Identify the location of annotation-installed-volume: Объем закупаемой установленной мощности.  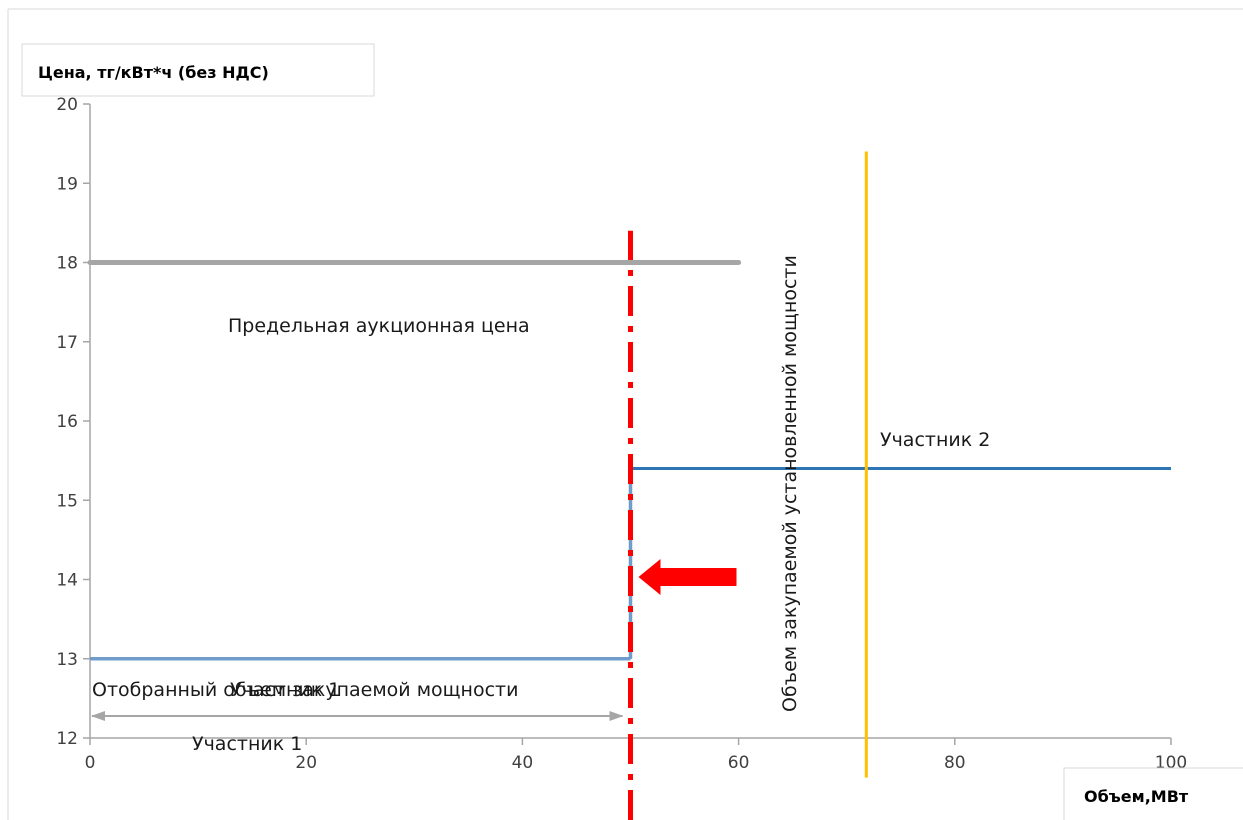
(790, 483).